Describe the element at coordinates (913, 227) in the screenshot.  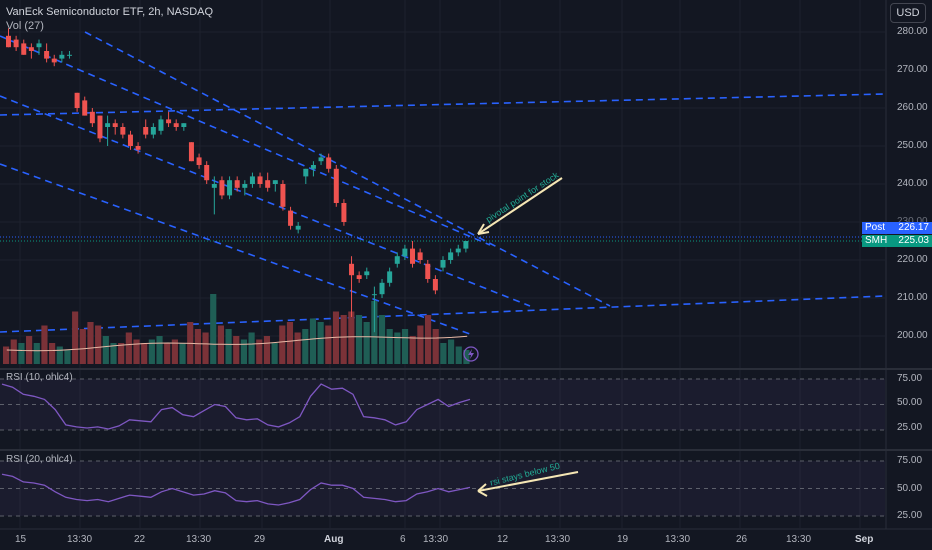
I see `post-tag-value: 226.17` at that location.